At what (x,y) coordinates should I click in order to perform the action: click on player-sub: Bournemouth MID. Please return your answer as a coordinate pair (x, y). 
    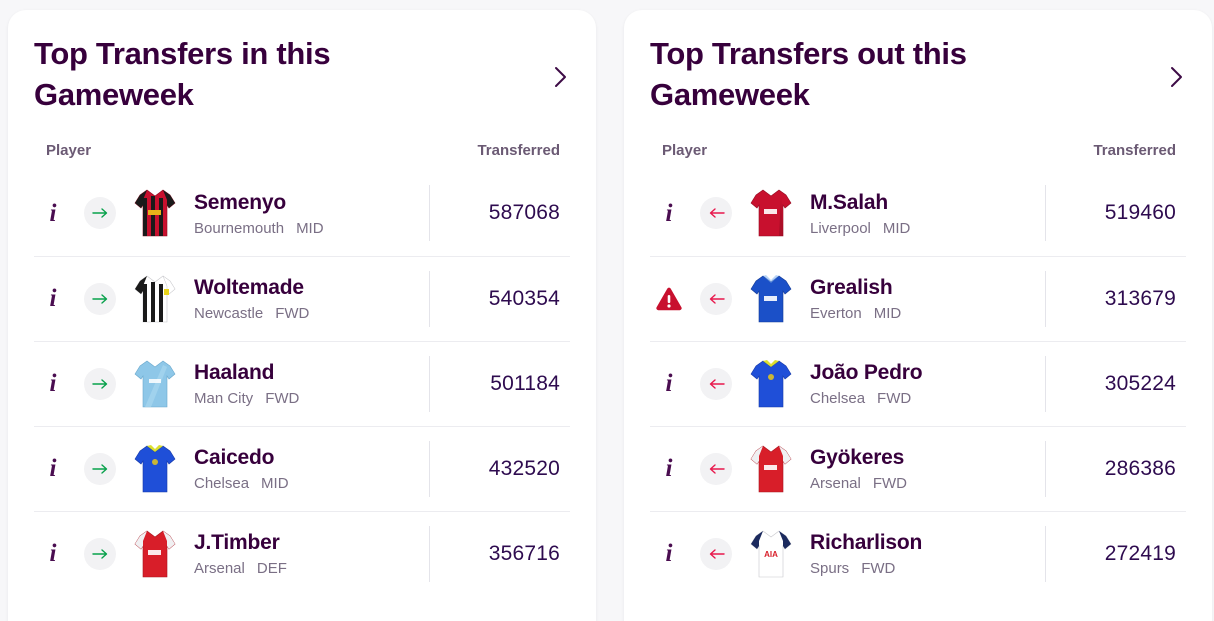
    Looking at the image, I should click on (311, 228).